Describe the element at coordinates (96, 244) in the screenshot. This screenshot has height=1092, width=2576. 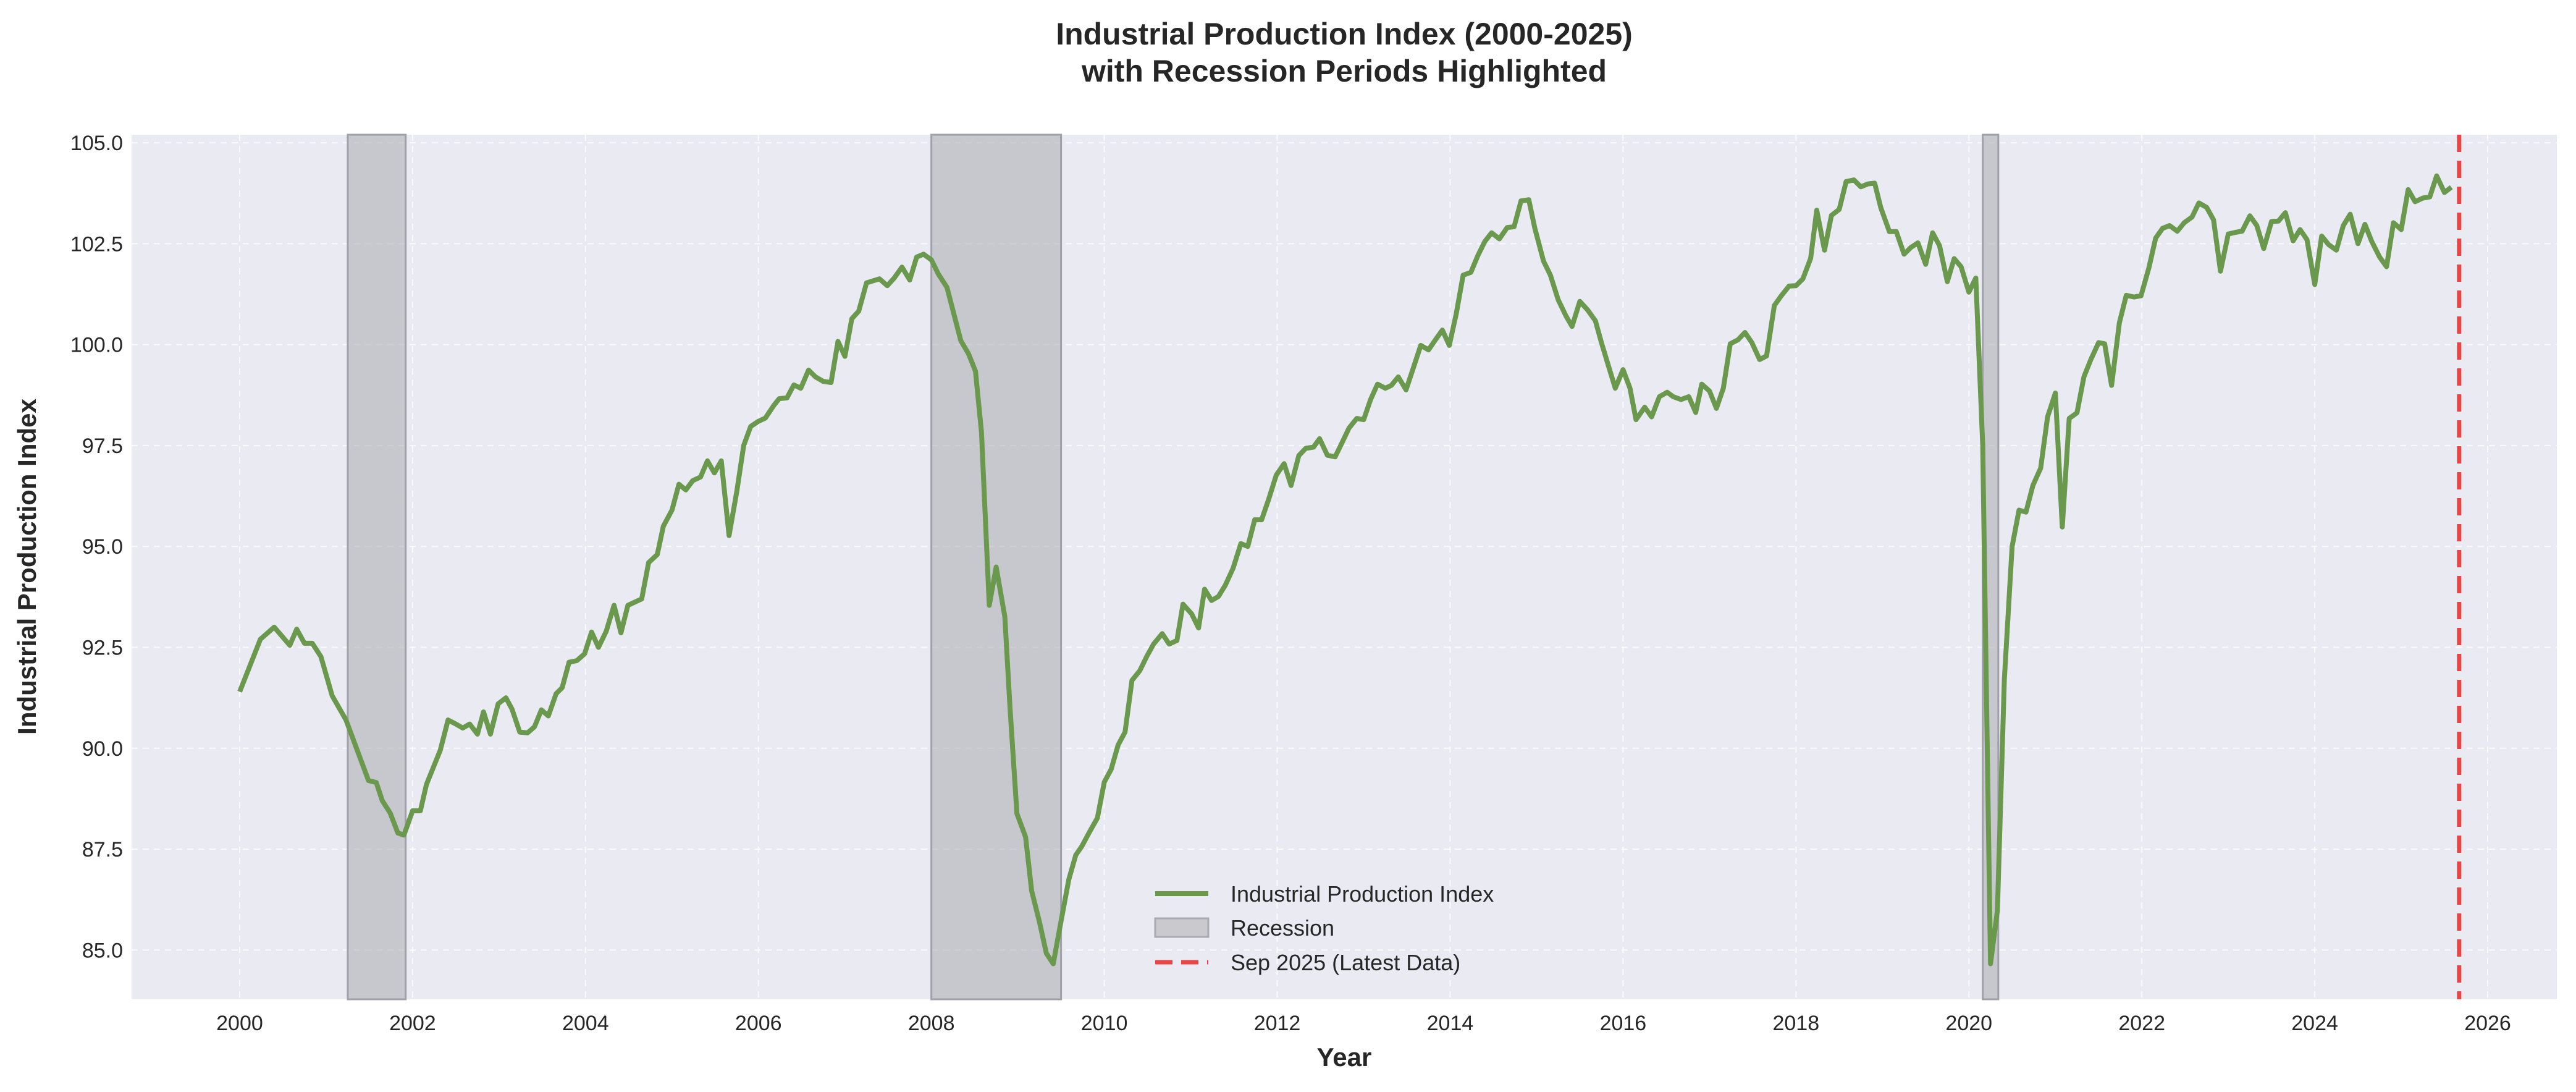
I see `y-tick-label: 102.5` at that location.